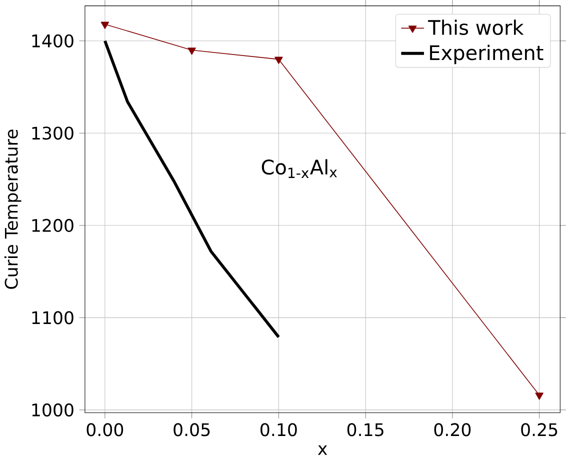 Image resolution: width=566 pixels, height=459 pixels. Describe the element at coordinates (539, 429) in the screenshot. I see `x-tick-label: 0.25` at that location.